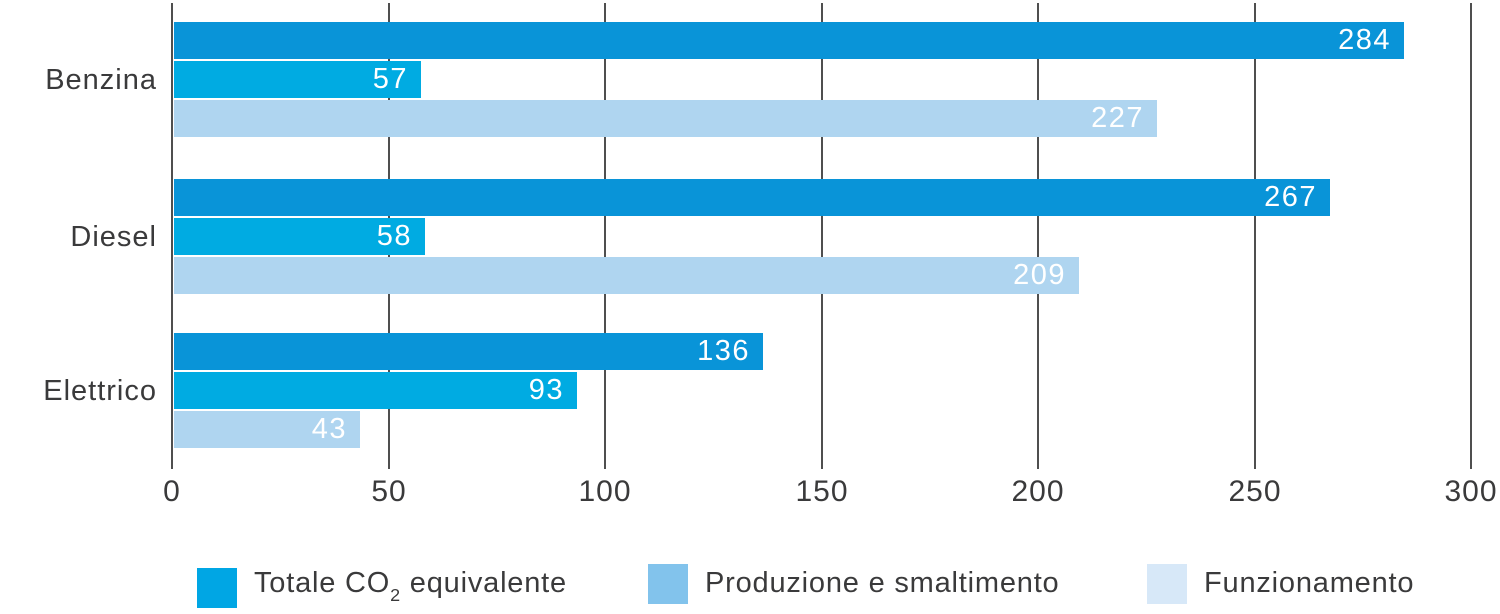 The width and height of the screenshot is (1500, 614). What do you see at coordinates (752, 197) in the screenshot?
I see `bar-totale-co2-equivalente-diesel: 267` at bounding box center [752, 197].